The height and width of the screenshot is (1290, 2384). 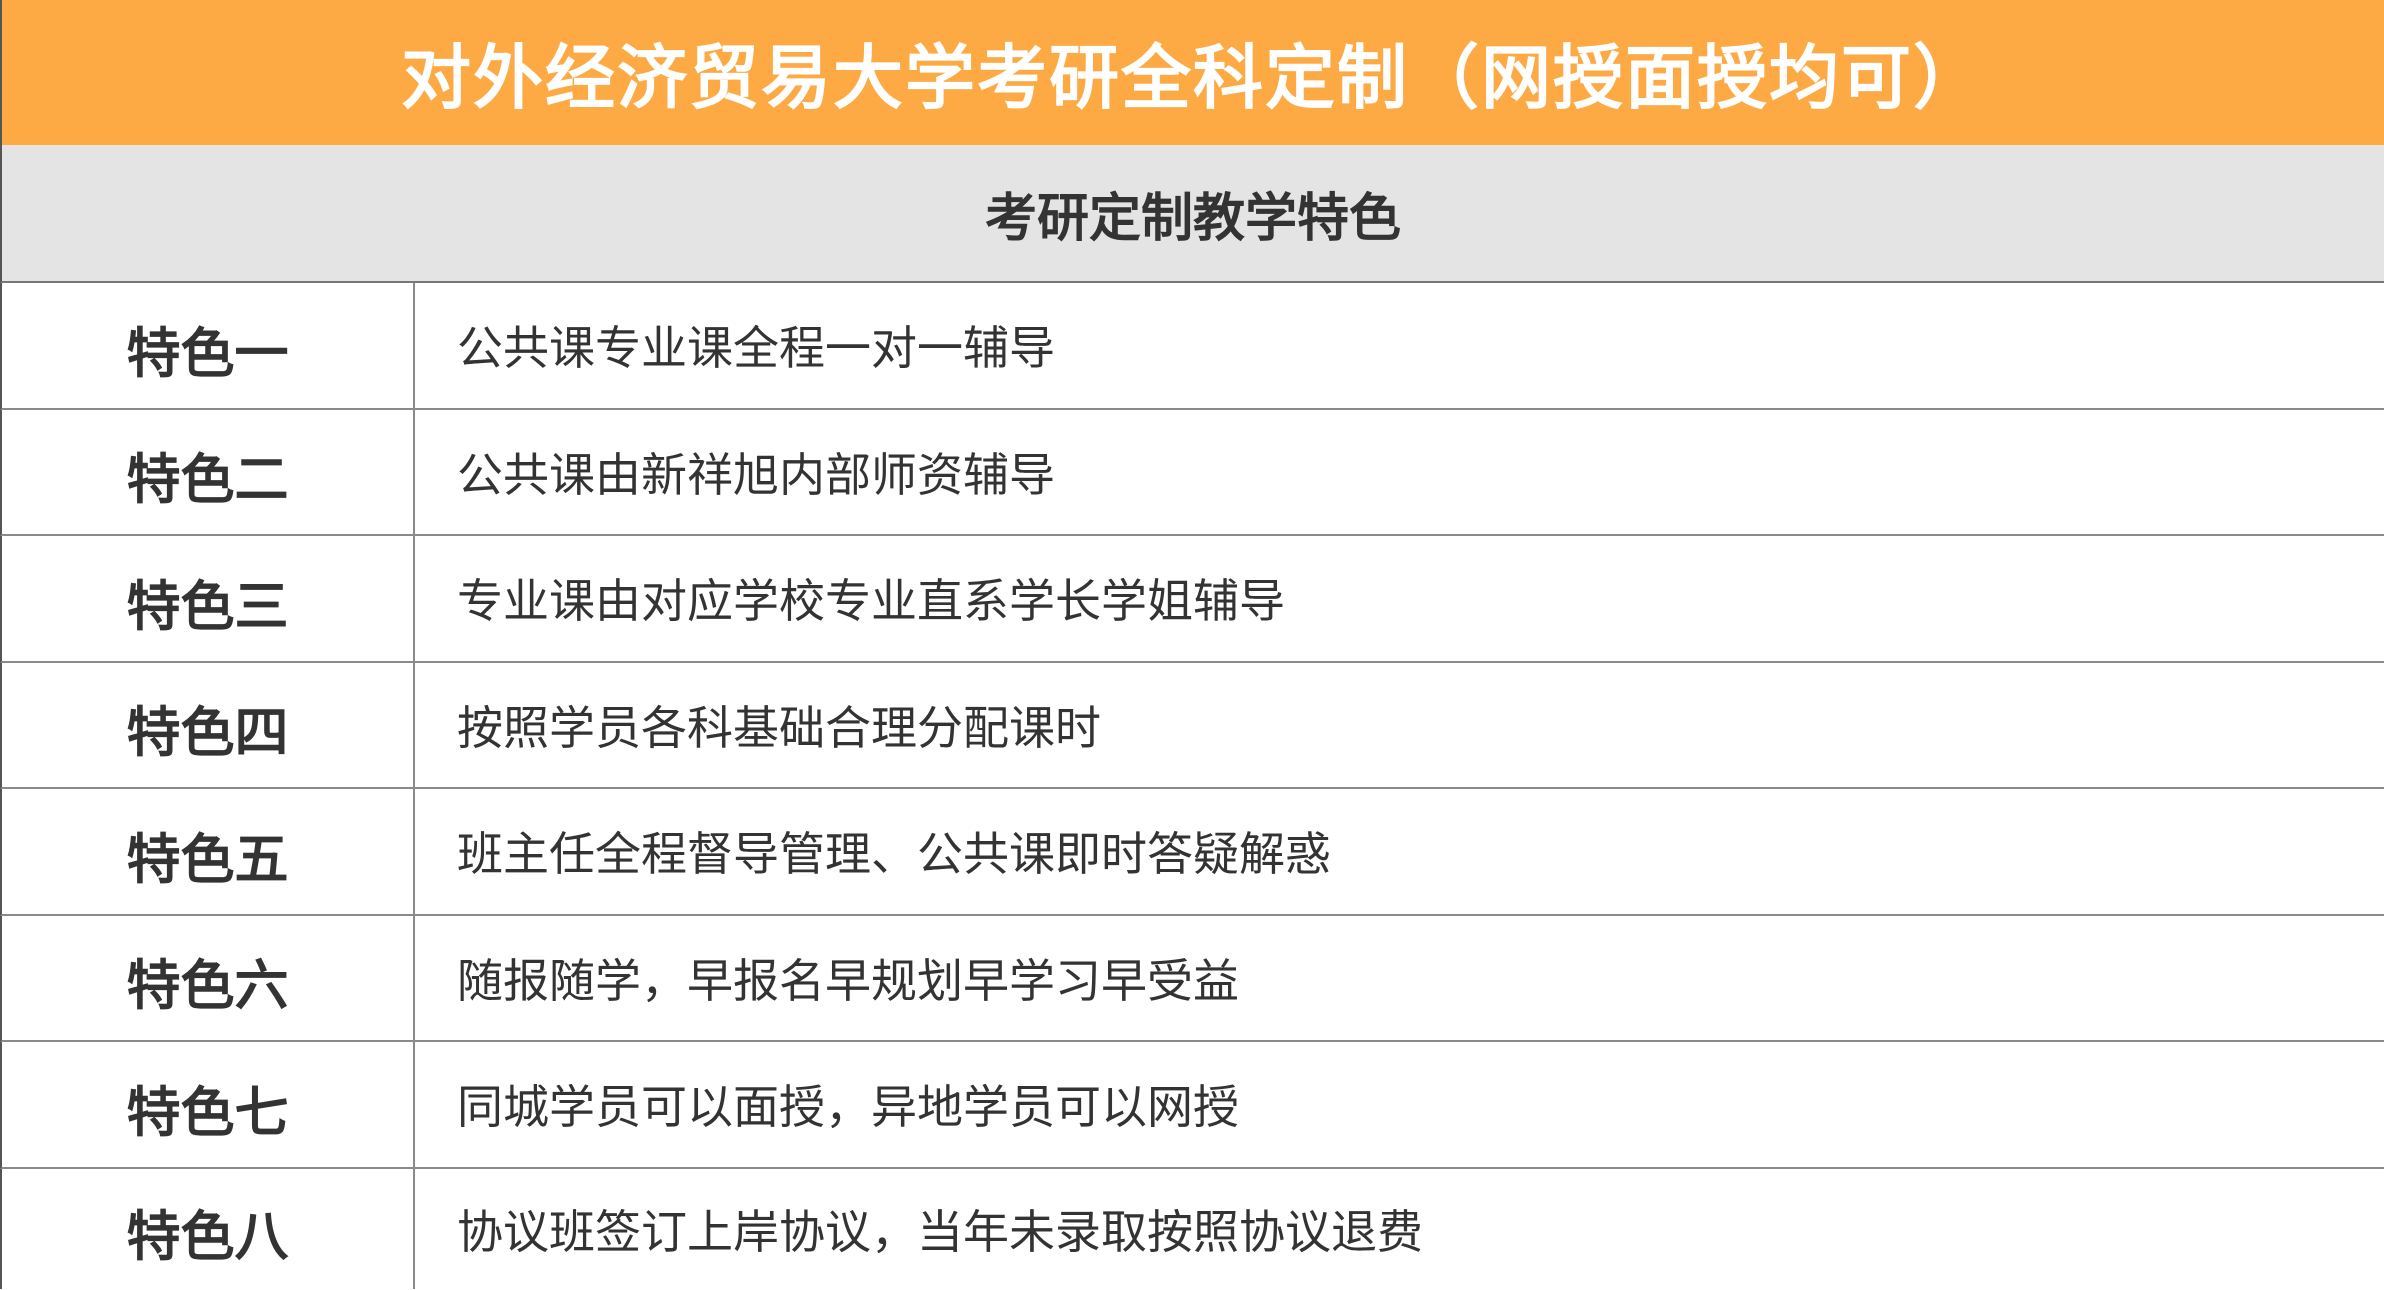 I want to click on feature-description: 班主任全程督导管理、公共课即时答疑解惑, so click(x=894, y=854).